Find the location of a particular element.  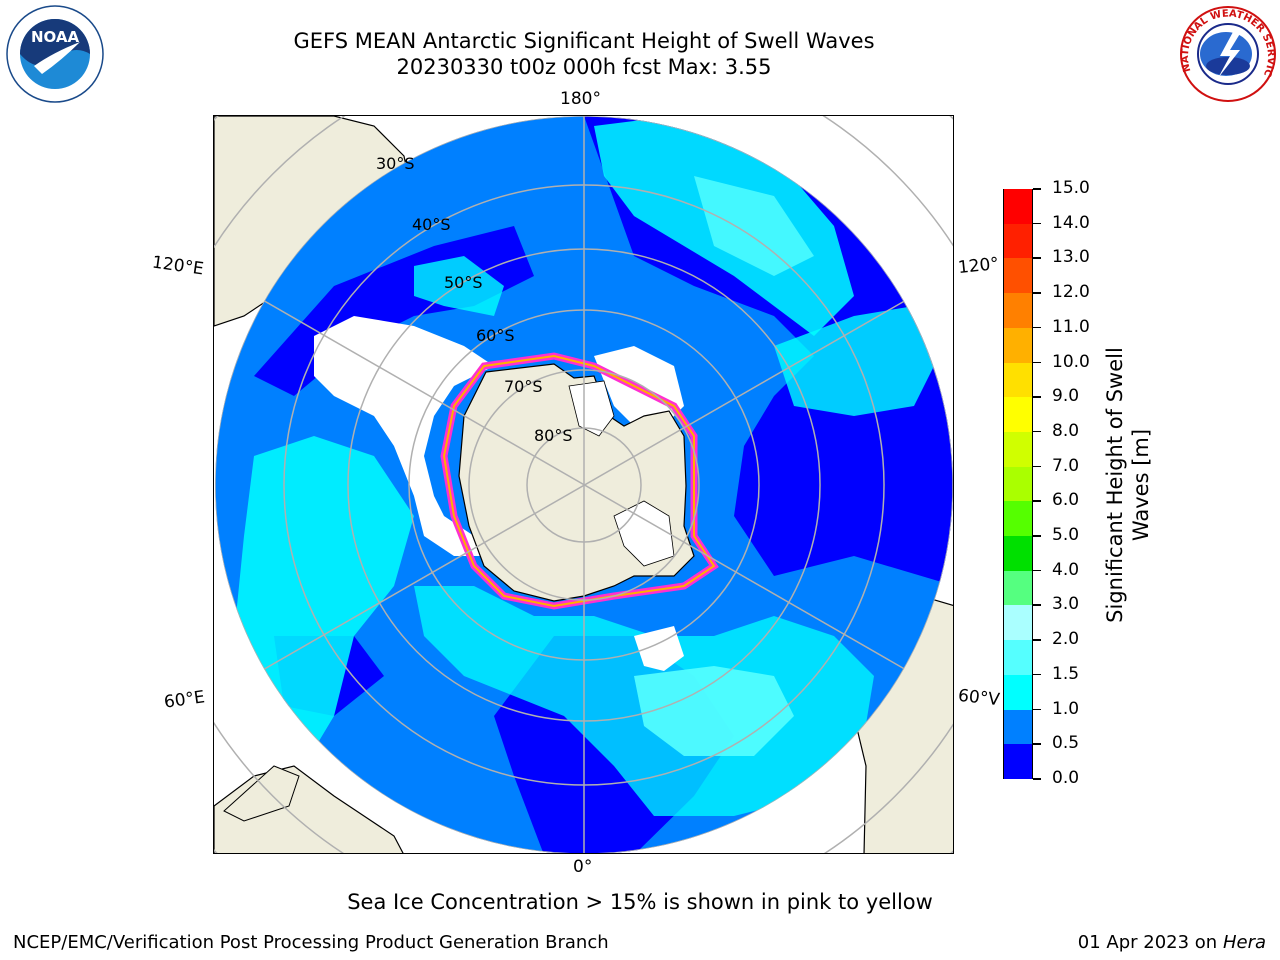

footer-date: 01 Apr 2023 on Hera is located at coordinates (1172, 942).